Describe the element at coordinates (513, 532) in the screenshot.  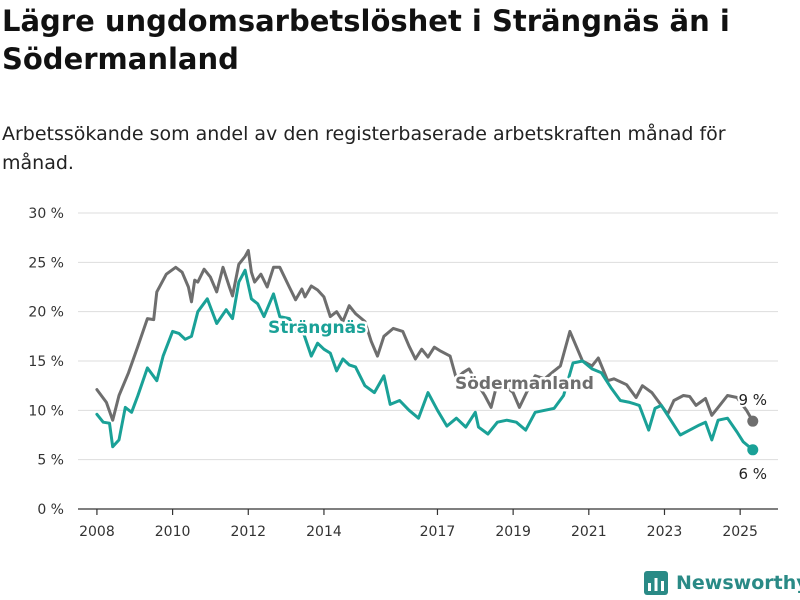
I see `x-tick-label: 2019` at that location.